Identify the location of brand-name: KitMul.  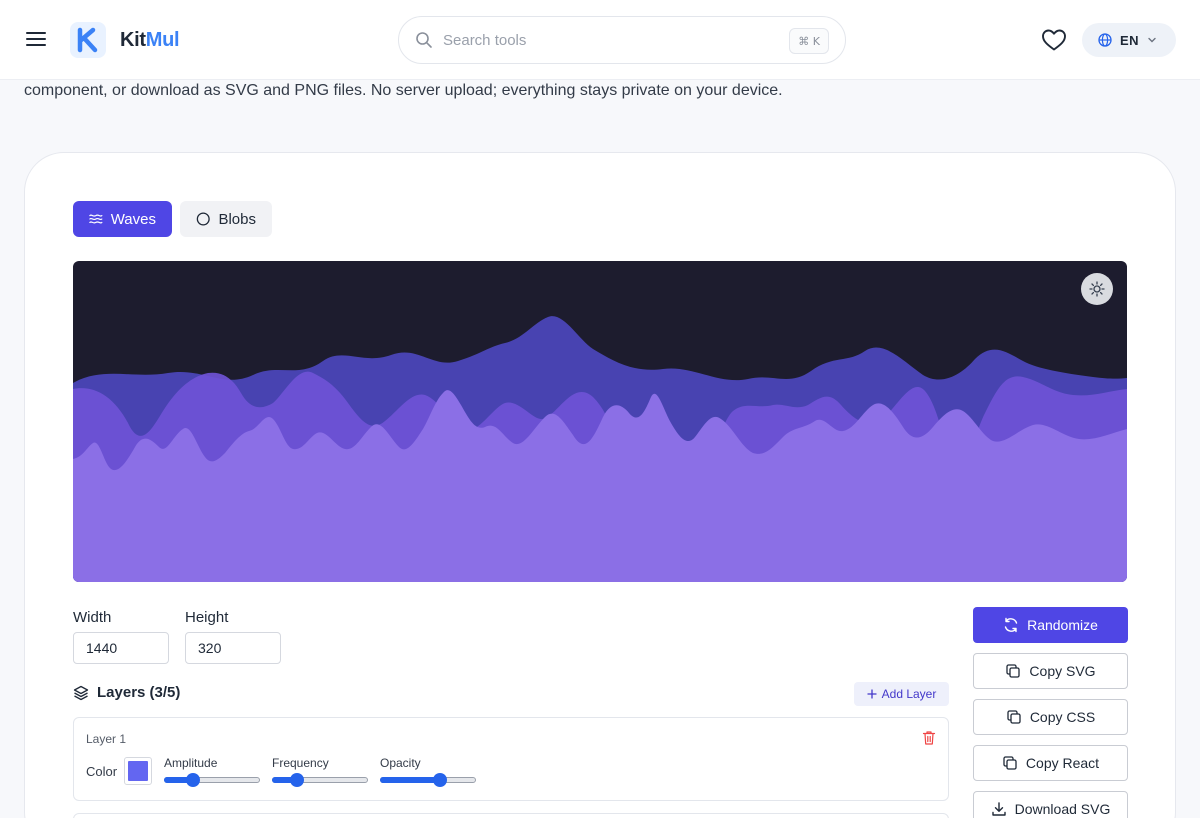
(150, 40).